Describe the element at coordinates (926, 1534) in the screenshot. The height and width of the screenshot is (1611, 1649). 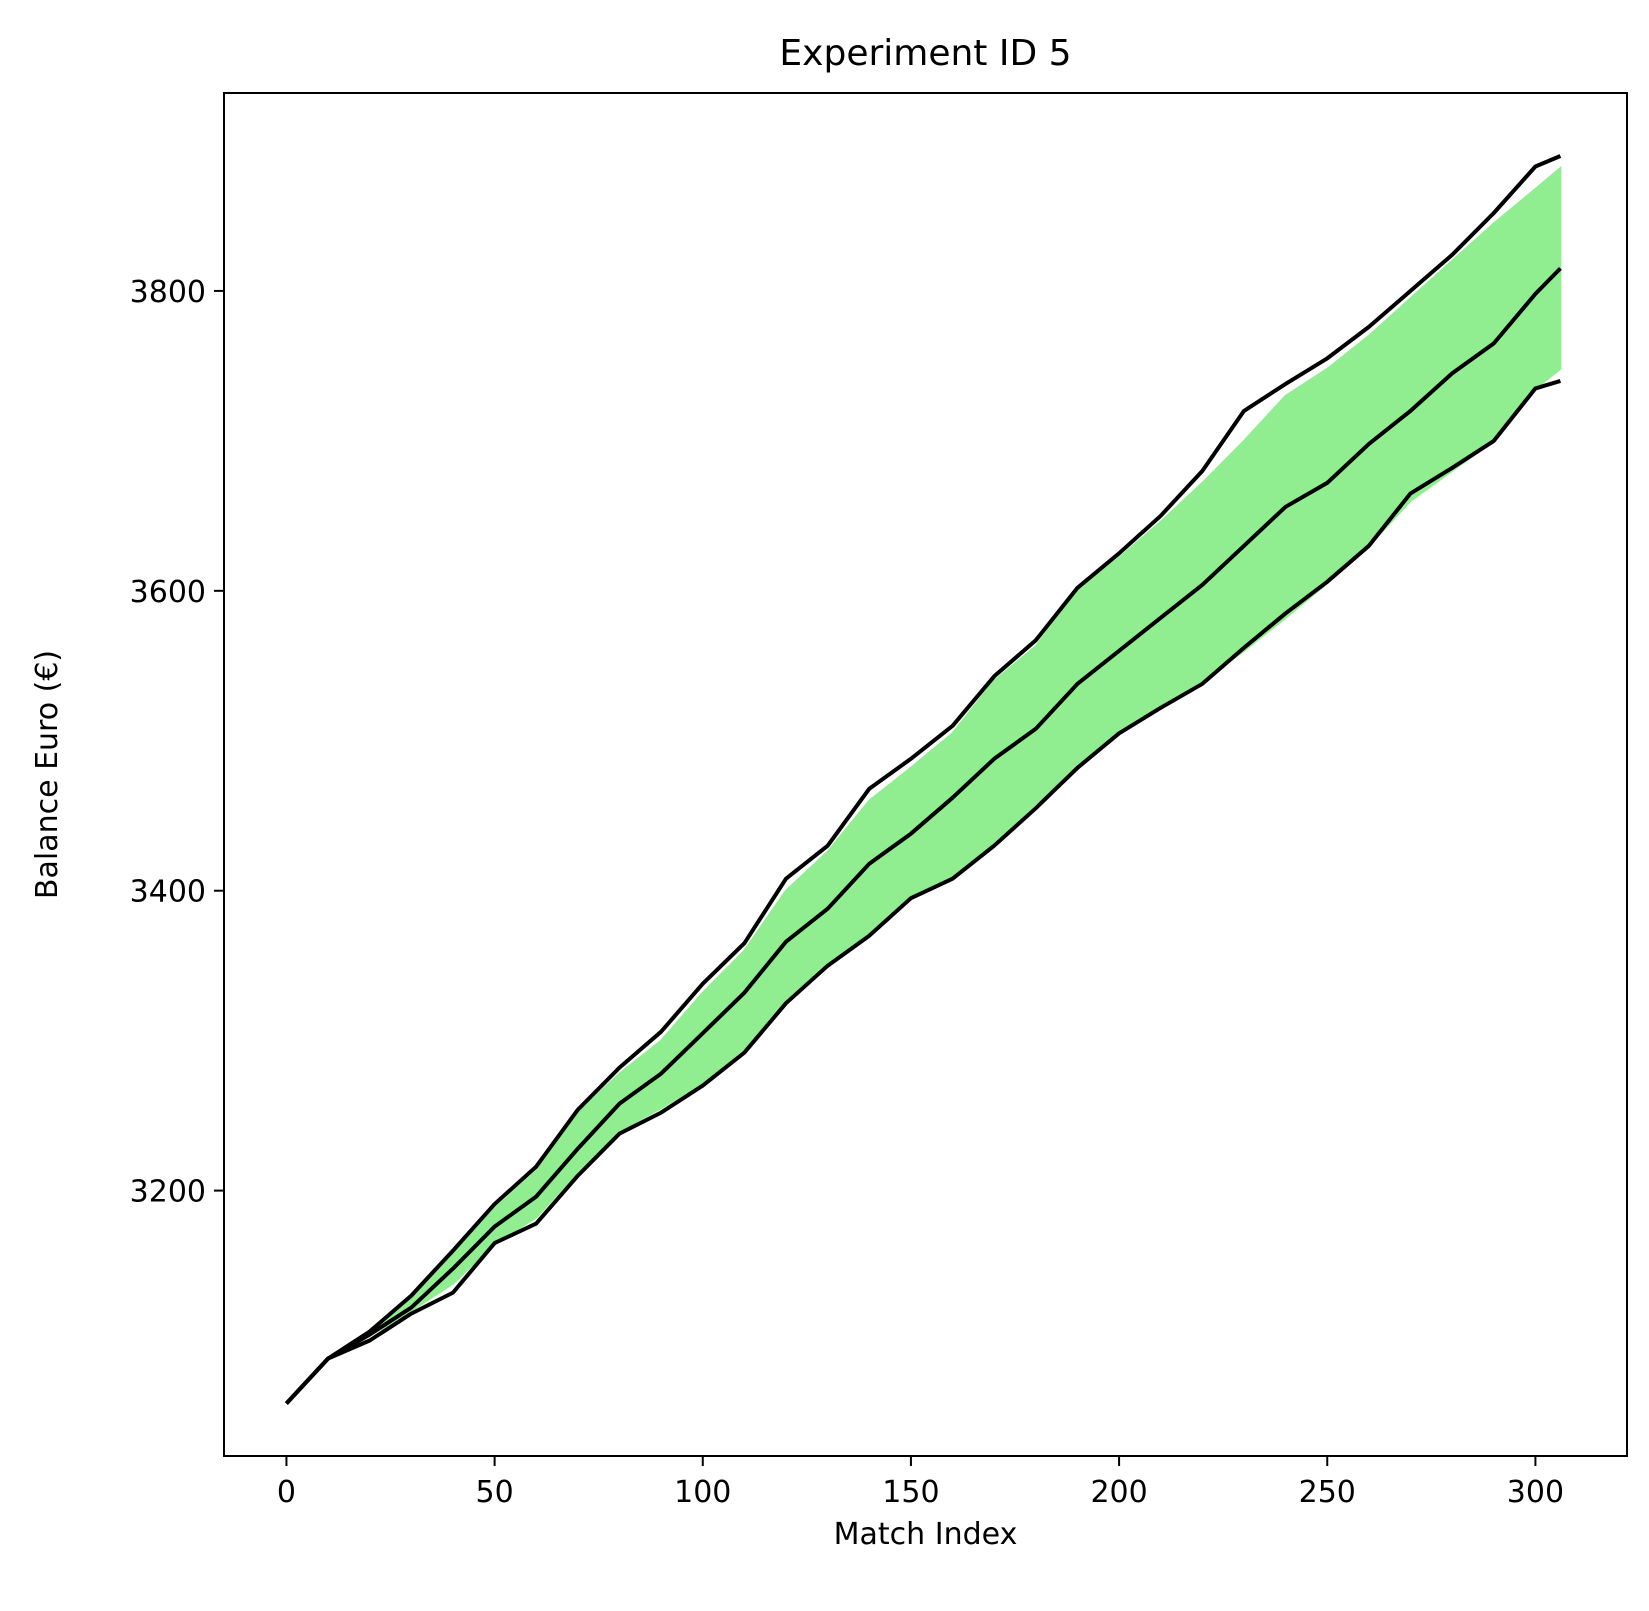
I see `x-axis-label: Match Index` at that location.